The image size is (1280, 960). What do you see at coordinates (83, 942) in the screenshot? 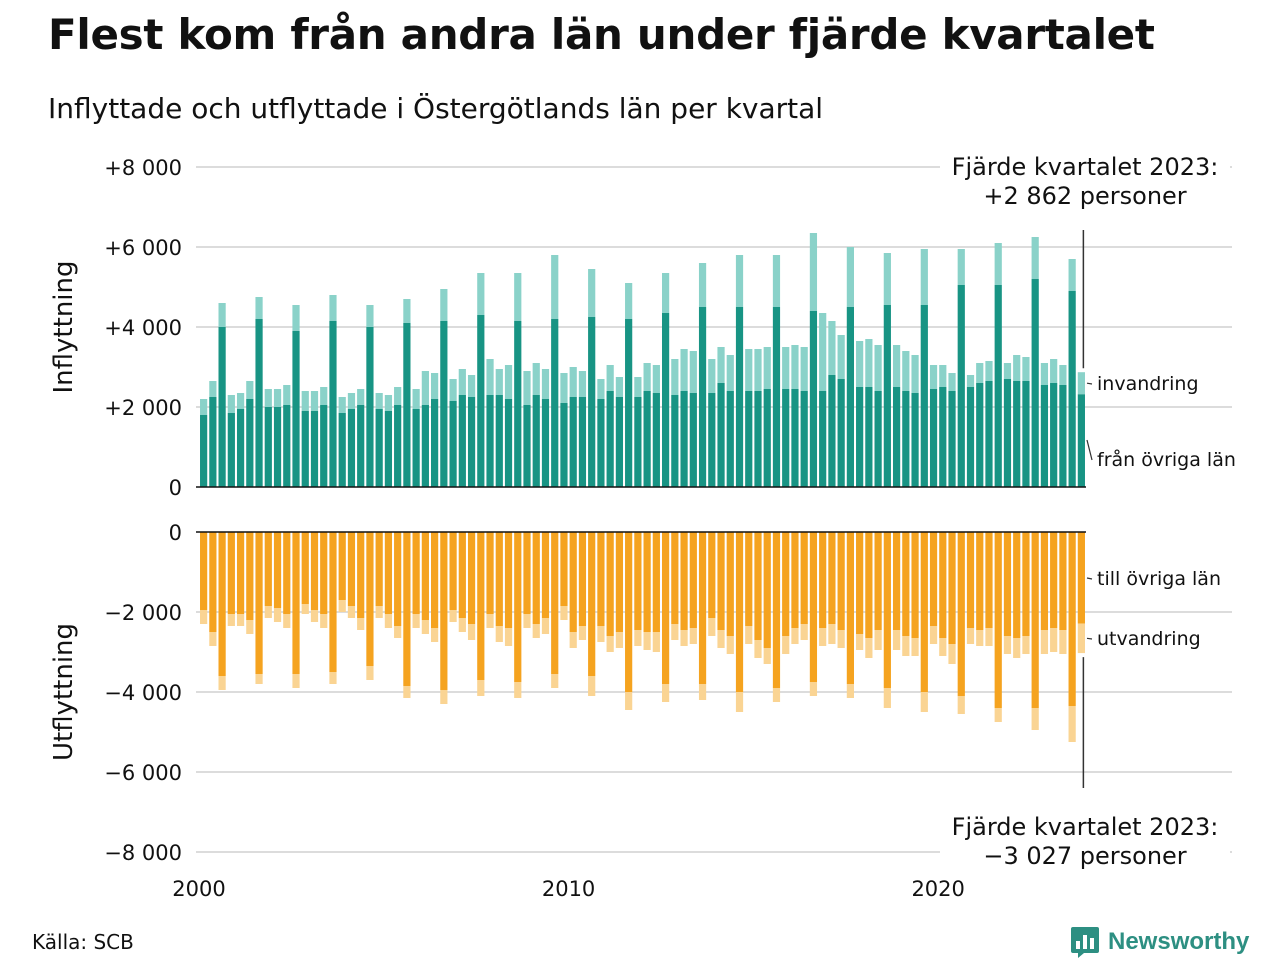
I see `source-note: Källa: SCB` at bounding box center [83, 942].